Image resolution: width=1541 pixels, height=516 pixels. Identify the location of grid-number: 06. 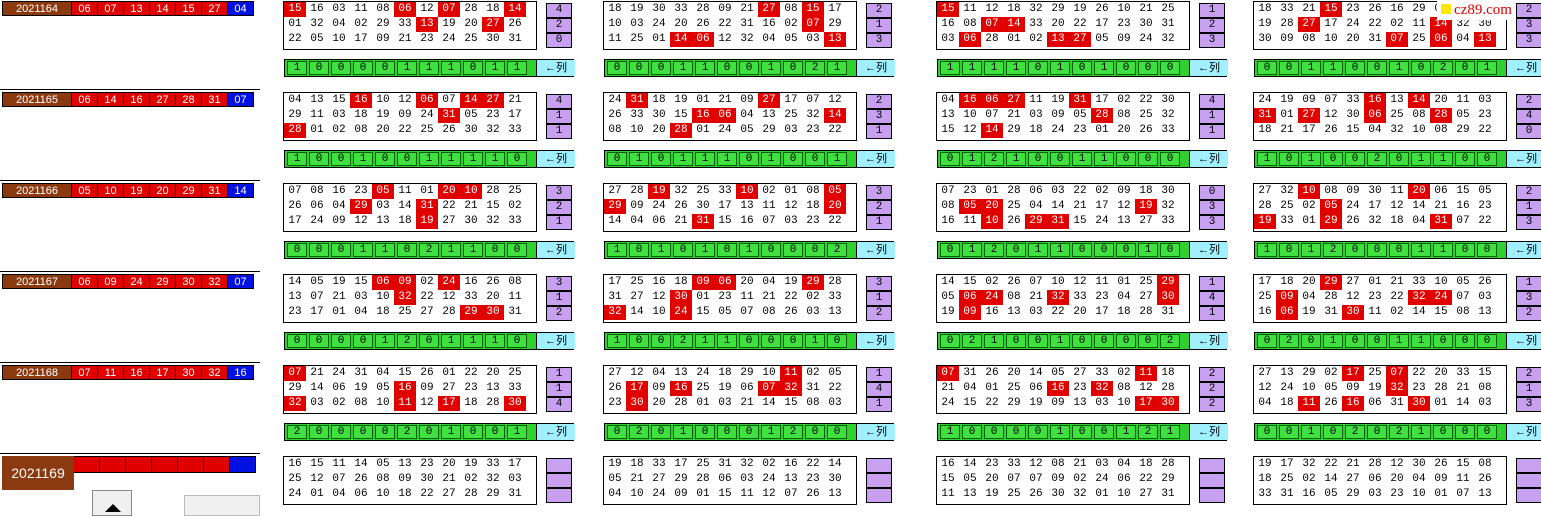
(1036, 191).